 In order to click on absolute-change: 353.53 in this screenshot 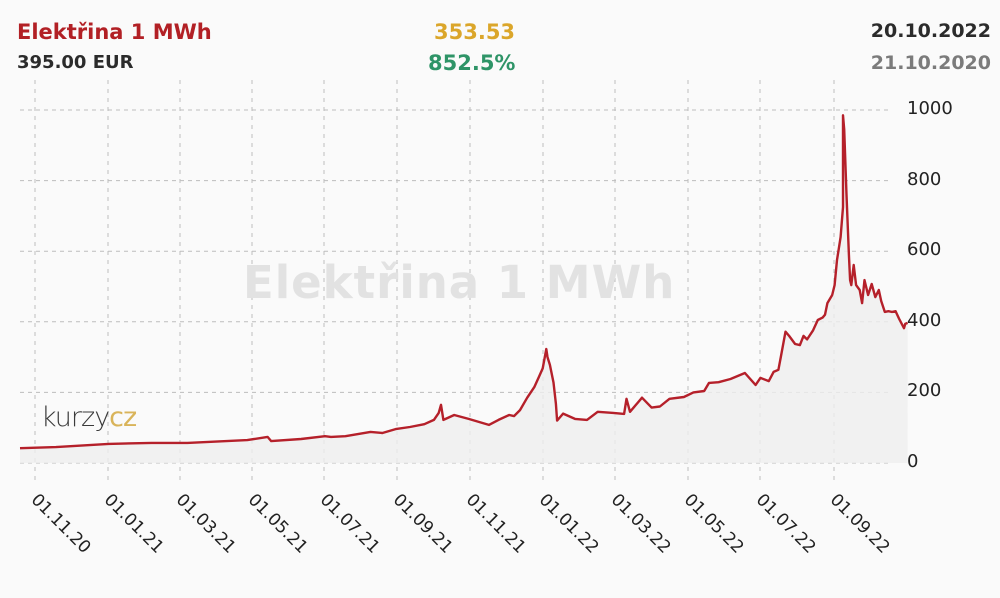, I will do `click(475, 32)`.